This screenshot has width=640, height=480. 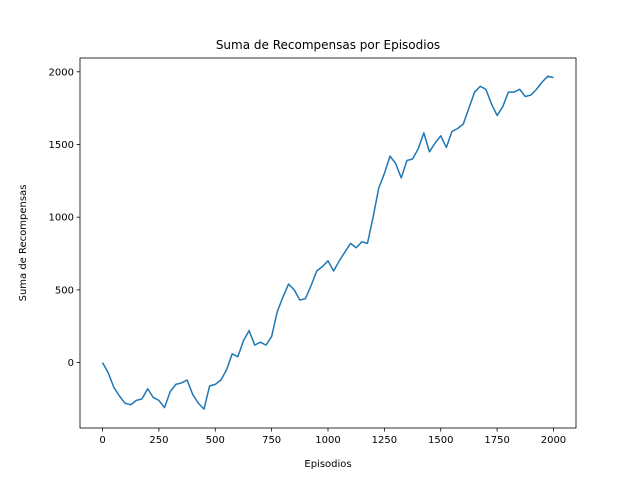 I want to click on y-tick-label: 0, so click(x=71, y=363).